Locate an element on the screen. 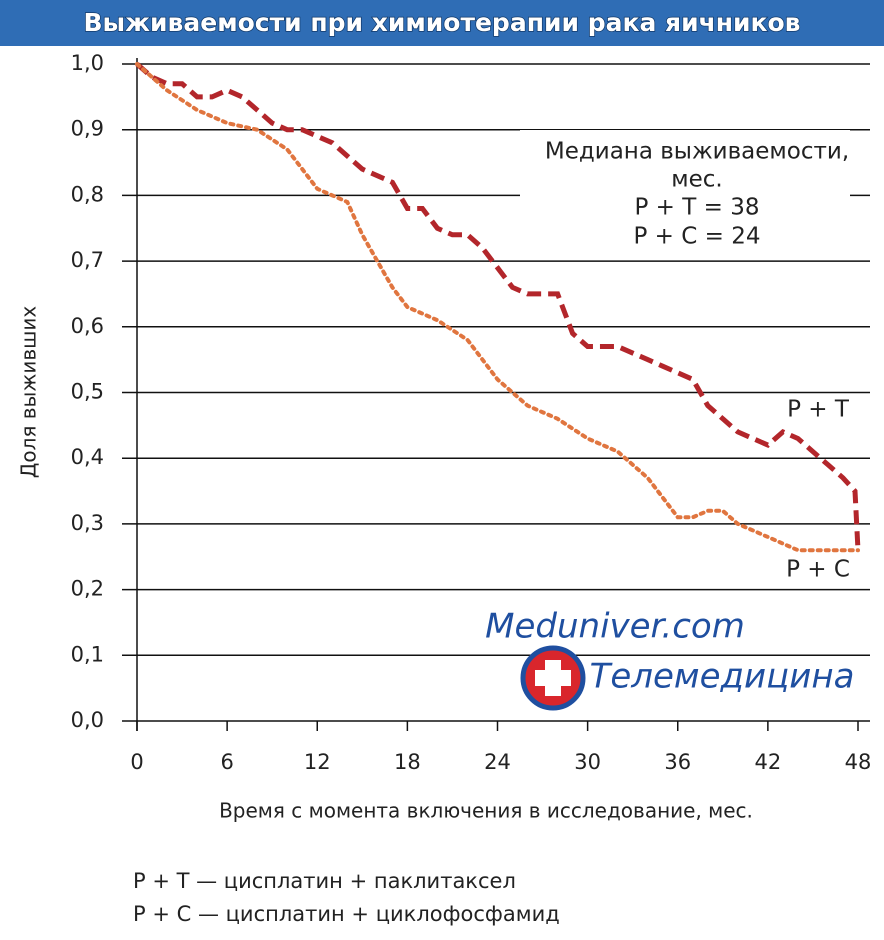 Image resolution: width=884 pixels, height=940 pixels. y-tick-label: 0,3 is located at coordinates (87, 523).